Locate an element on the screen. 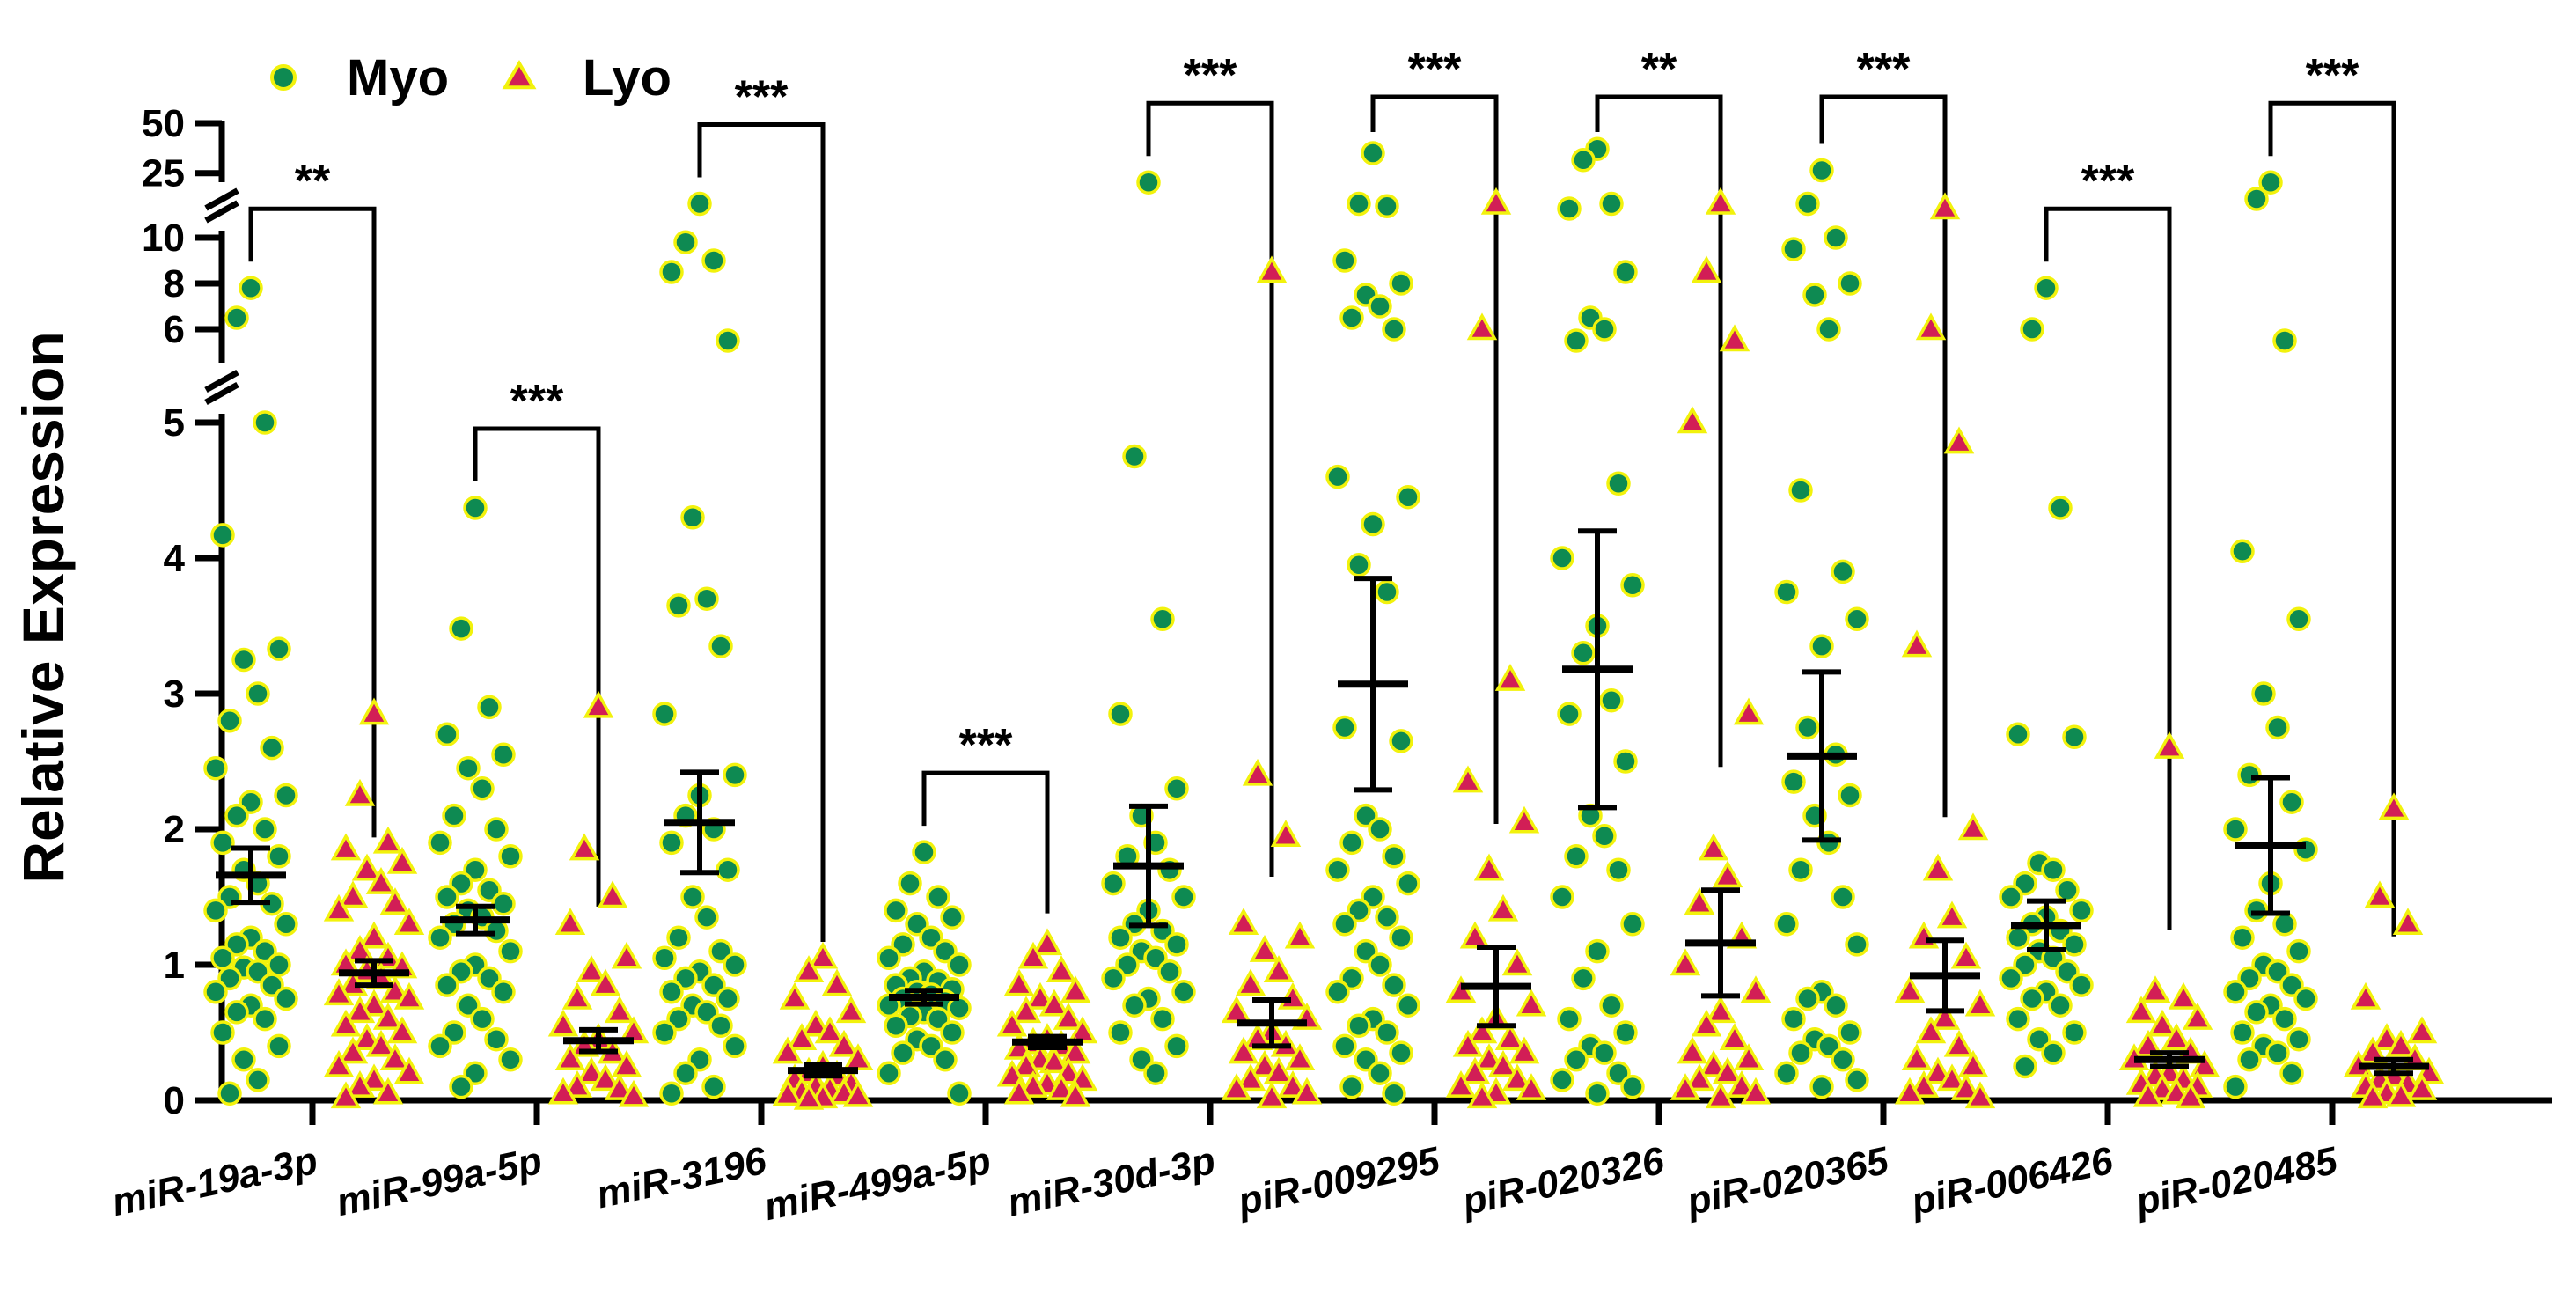 Image resolution: width=2576 pixels, height=1301 pixels. x-tick-label: miR-499a-5p is located at coordinates (877, 1184).